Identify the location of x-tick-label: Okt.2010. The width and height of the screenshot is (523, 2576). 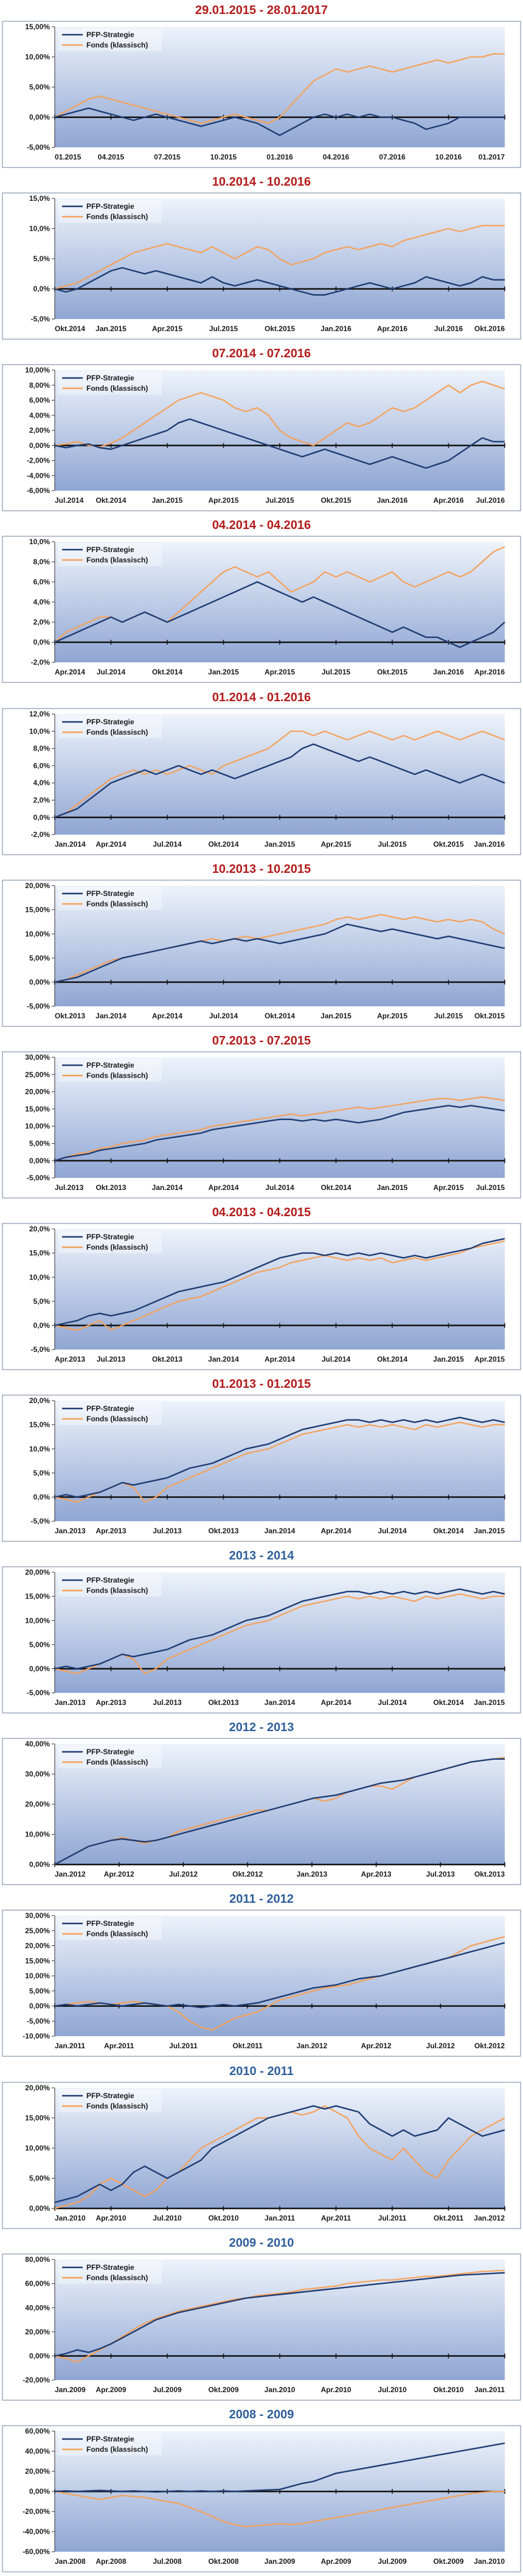
(223, 2218).